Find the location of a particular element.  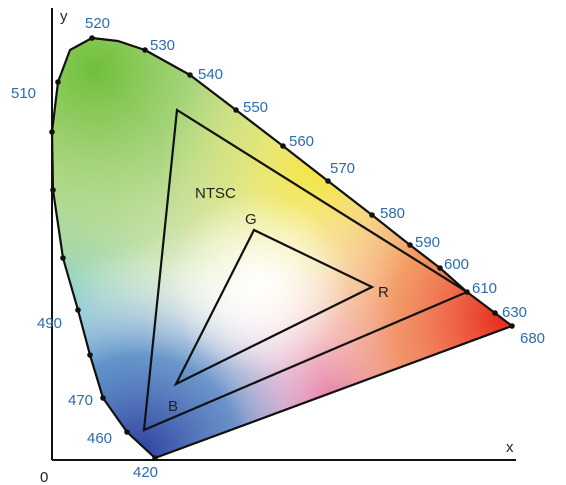

wavelength-label-600: 600 is located at coordinates (456, 264).